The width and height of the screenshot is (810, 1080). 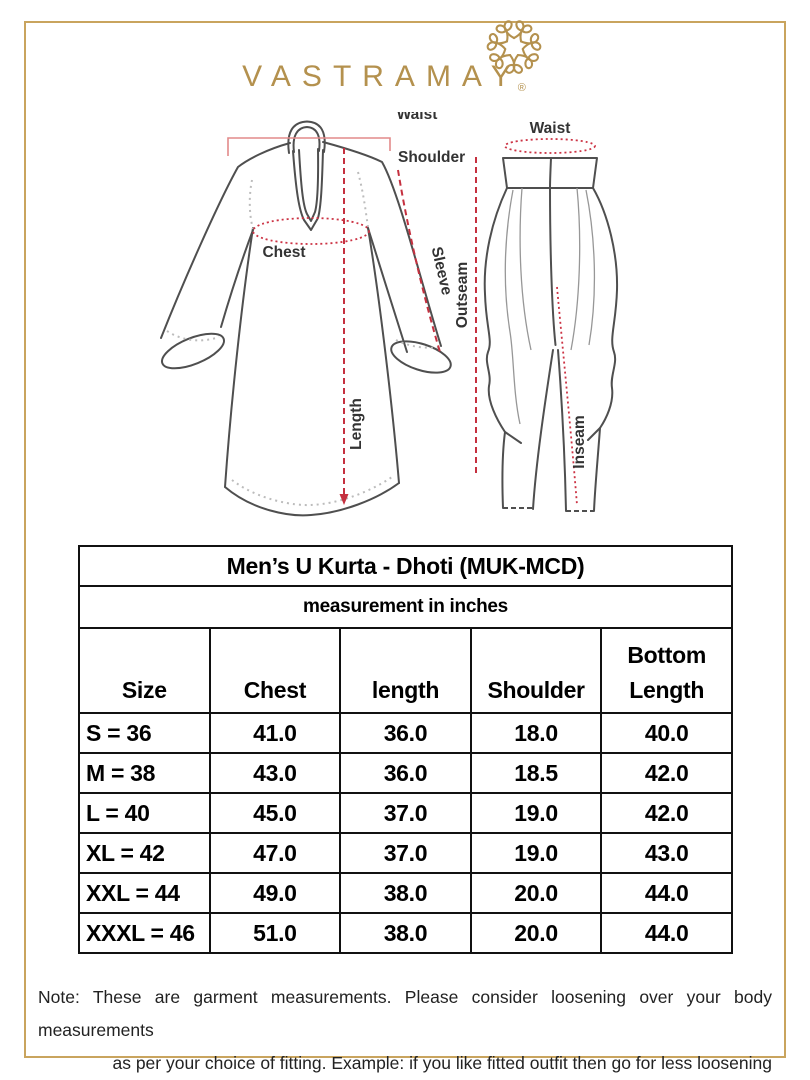 What do you see at coordinates (536, 773) in the screenshot?
I see `cell-shoulder: 18.5` at bounding box center [536, 773].